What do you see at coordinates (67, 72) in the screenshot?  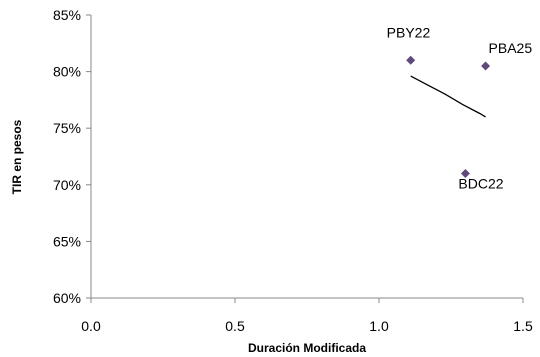 I see `y-tick-label: 80%` at bounding box center [67, 72].